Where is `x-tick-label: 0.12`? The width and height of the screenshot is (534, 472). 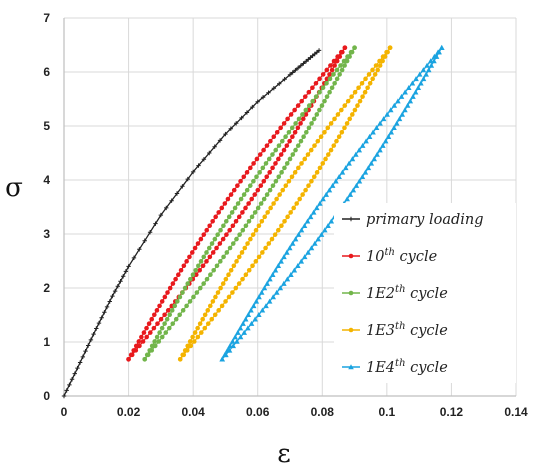
x-tick-label: 0.12 is located at coordinates (452, 412).